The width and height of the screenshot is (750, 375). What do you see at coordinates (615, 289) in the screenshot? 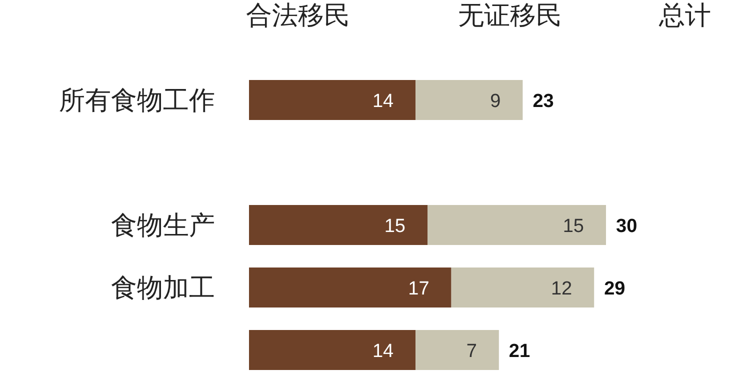
I see `total-label: 29` at bounding box center [615, 289].